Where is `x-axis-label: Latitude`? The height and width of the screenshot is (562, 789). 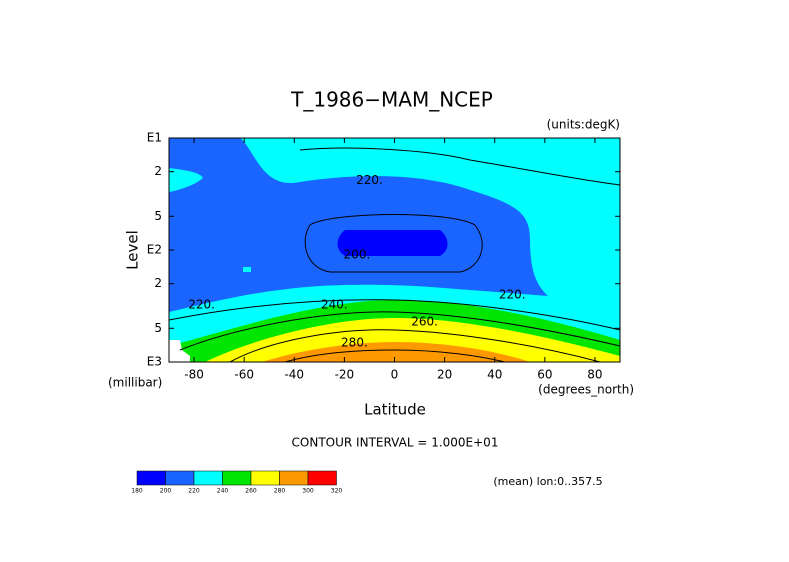 x-axis-label: Latitude is located at coordinates (395, 410).